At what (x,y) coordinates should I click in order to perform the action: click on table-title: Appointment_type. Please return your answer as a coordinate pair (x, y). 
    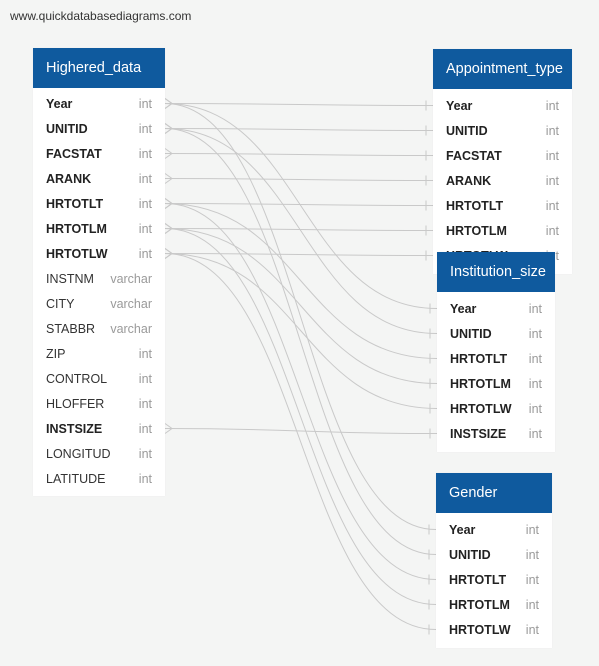
    Looking at the image, I should click on (502, 69).